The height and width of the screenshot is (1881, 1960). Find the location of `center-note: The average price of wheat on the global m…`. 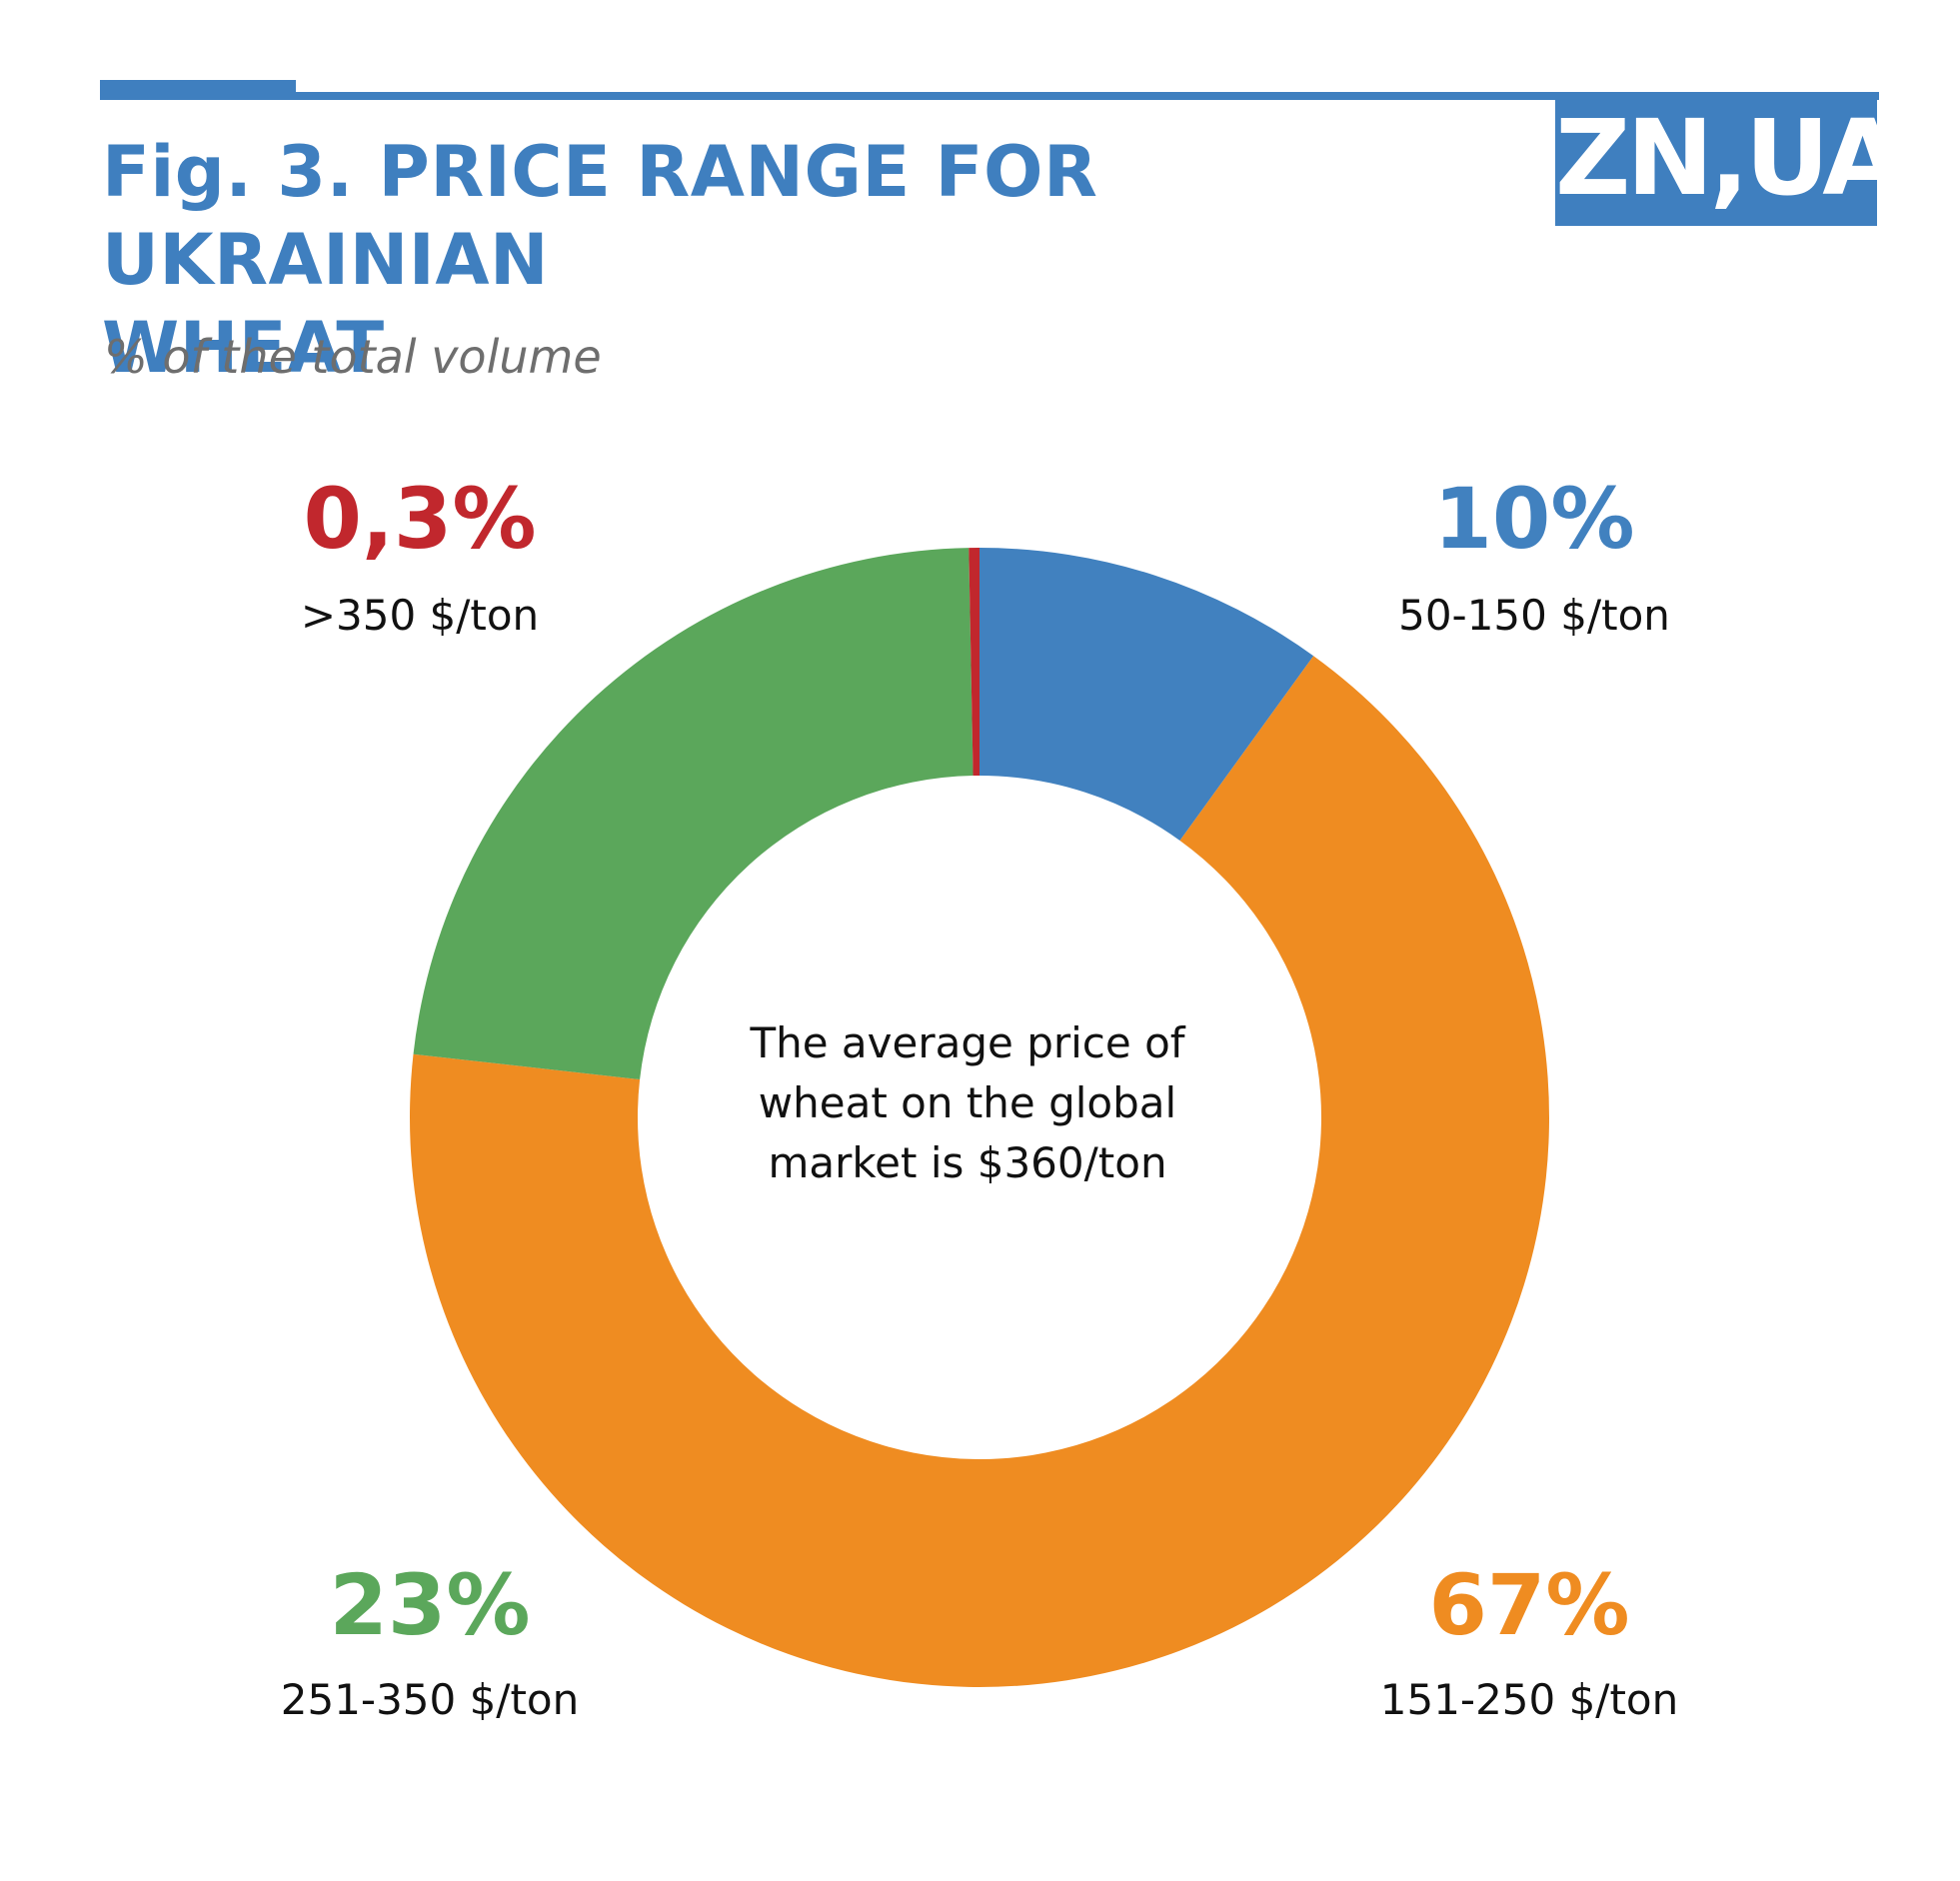

center-note: The average price of wheat on the global m… is located at coordinates (967, 1102).